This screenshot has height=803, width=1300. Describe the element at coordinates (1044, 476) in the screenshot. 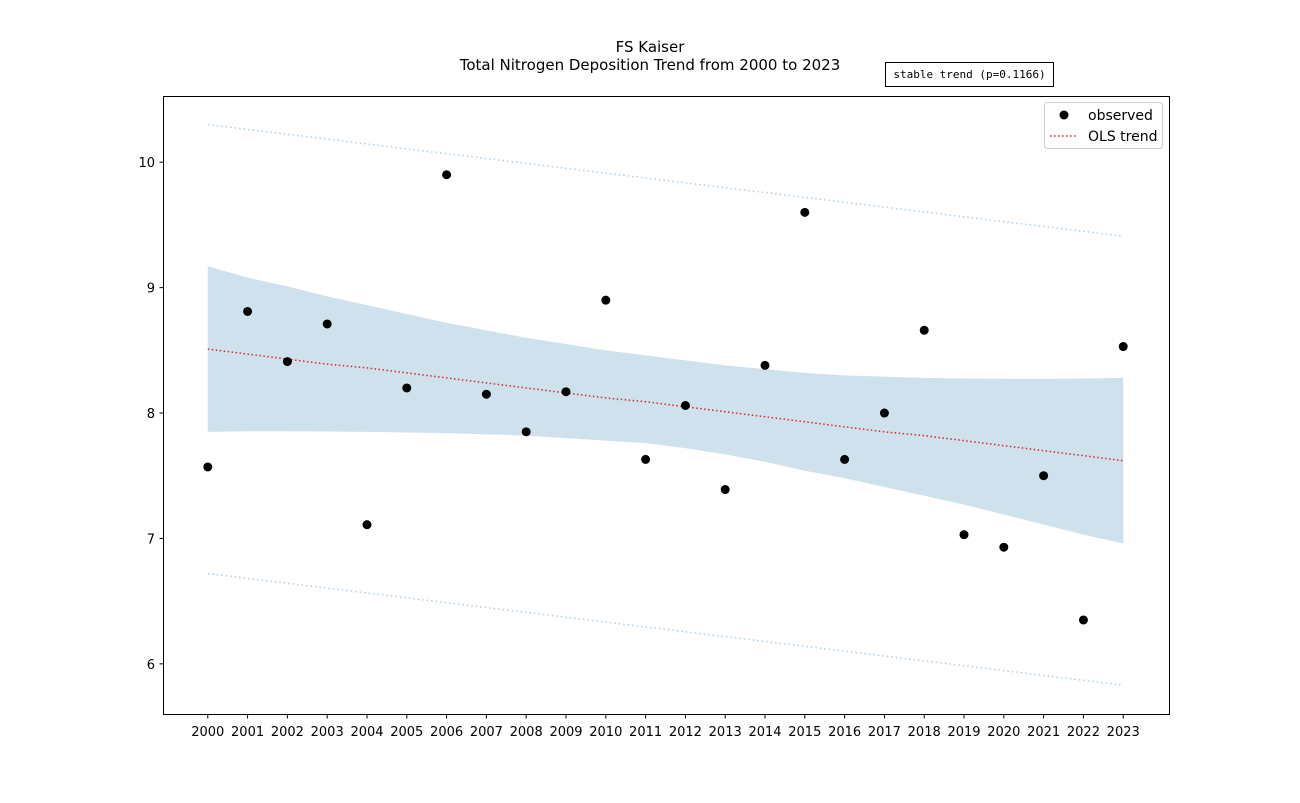

I see `observed-point-2021` at that location.